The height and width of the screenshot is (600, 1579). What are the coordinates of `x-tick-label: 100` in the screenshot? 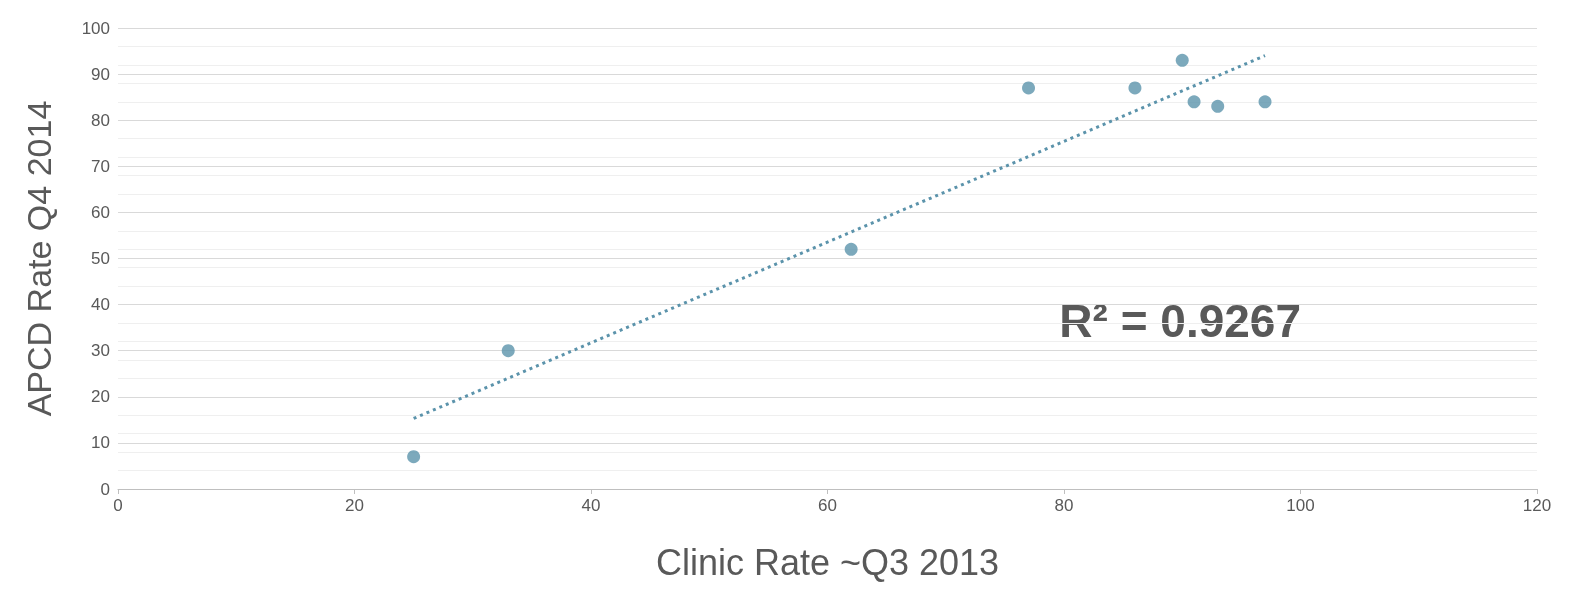 It's located at (1300, 505).